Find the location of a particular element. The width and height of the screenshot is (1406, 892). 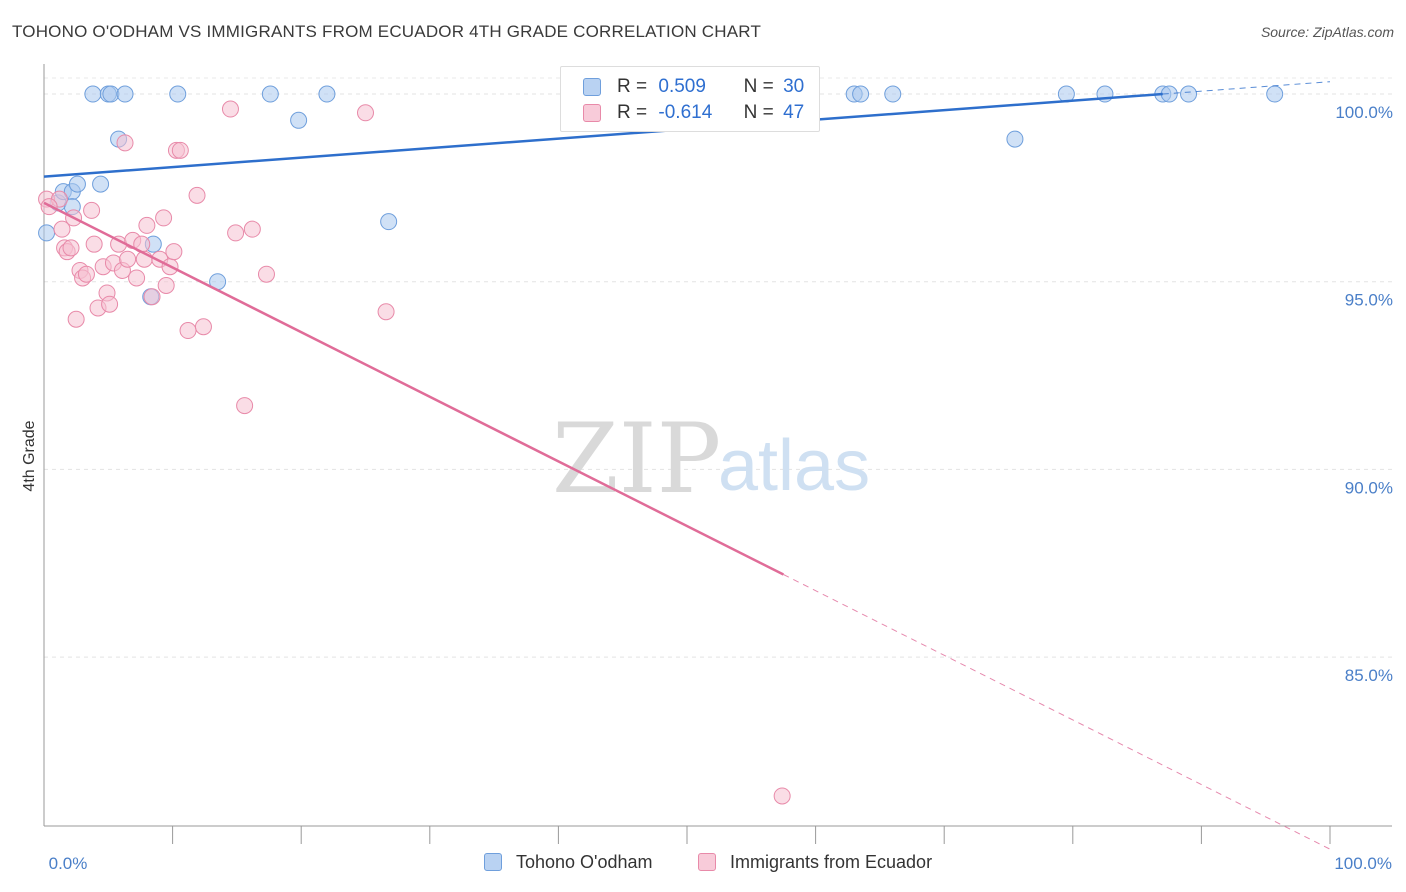

watermark-zip: ZIP is located at coordinates (636, 459).